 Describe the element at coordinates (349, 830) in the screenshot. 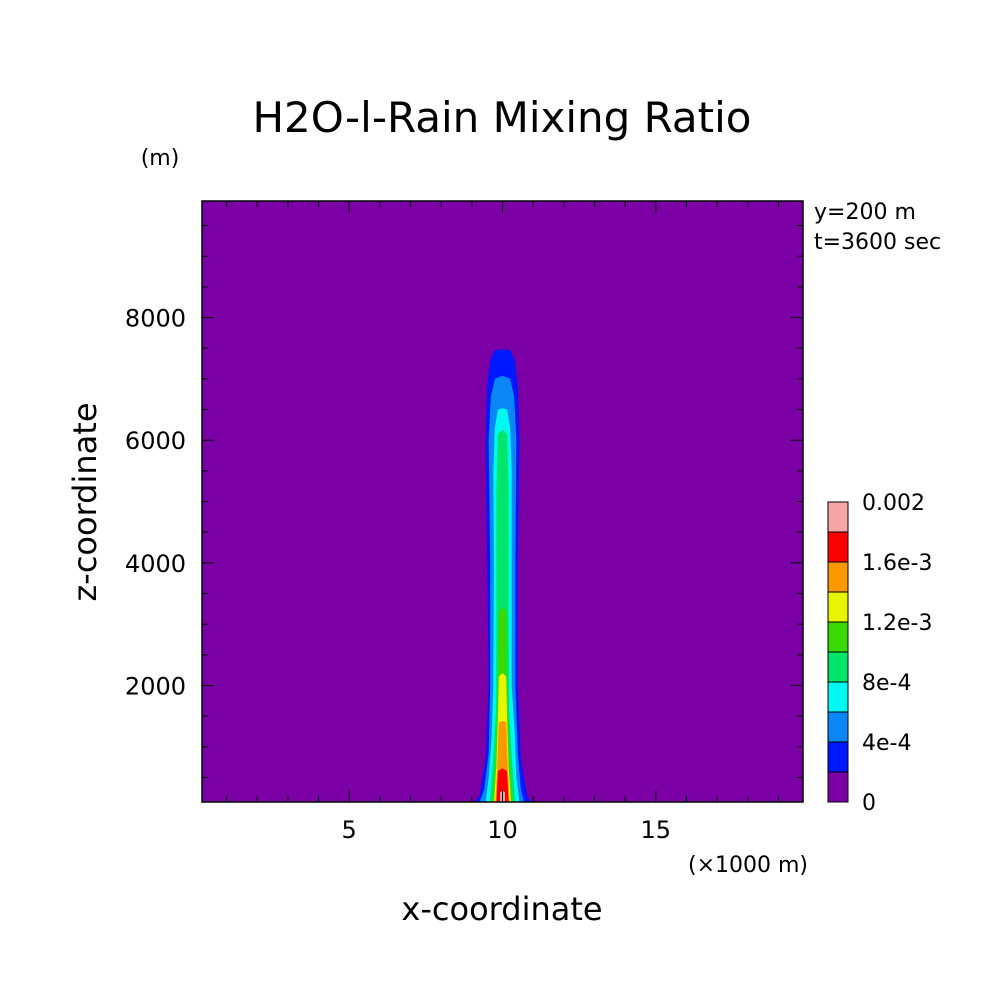

I see `x-tick-label: 5` at that location.